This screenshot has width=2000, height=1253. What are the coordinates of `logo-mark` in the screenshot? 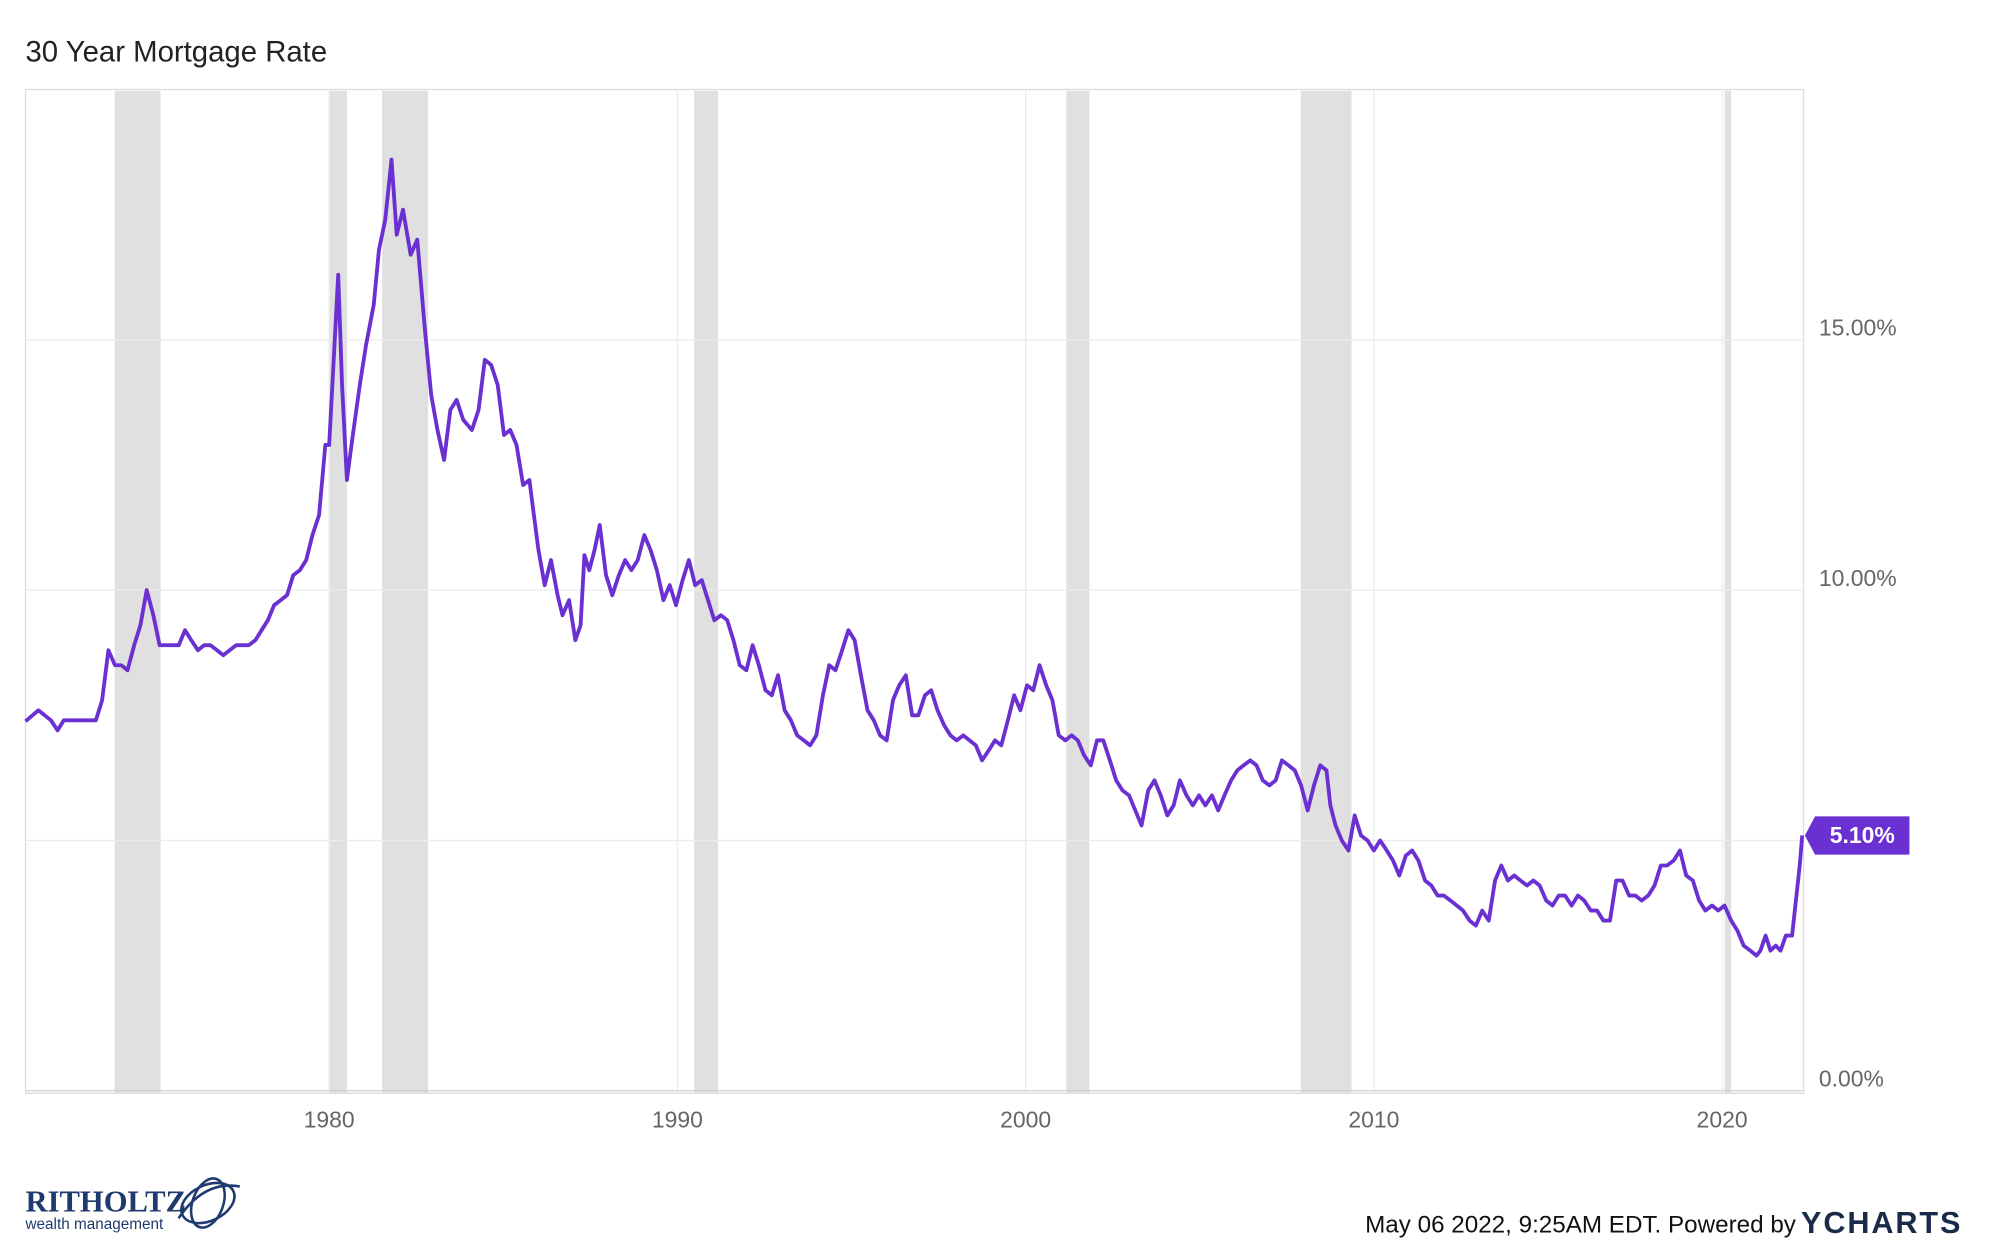 It's located at (209, 1203).